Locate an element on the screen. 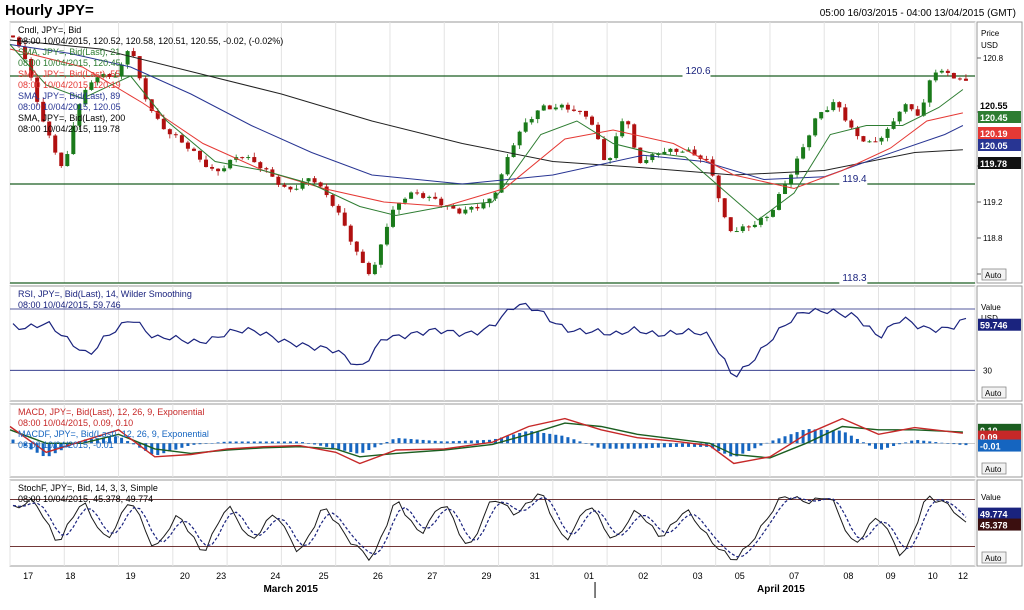  x-axis-day-label: 18 is located at coordinates (70, 576).